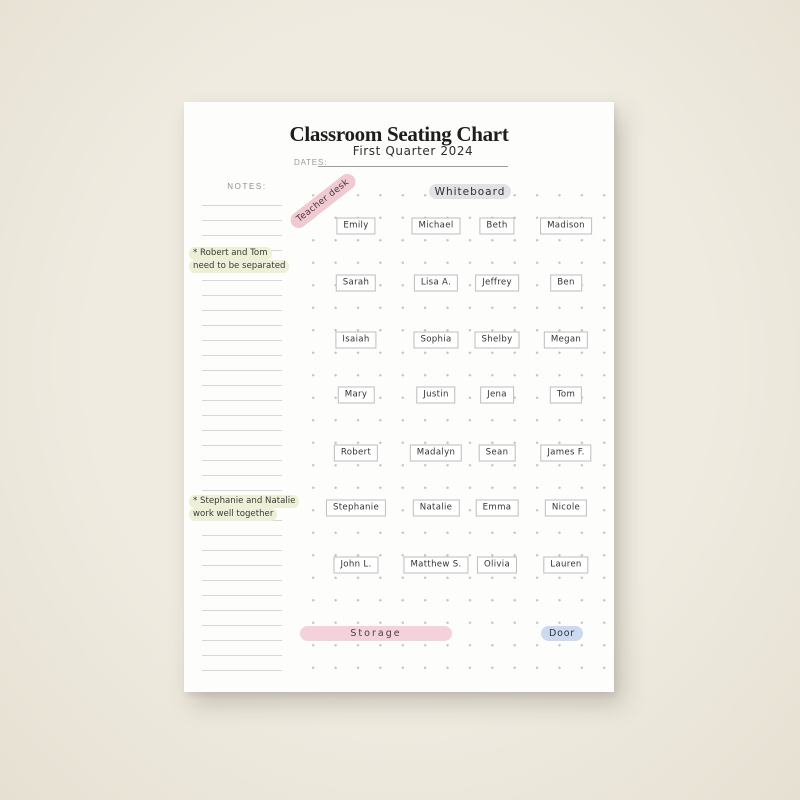 This screenshot has width=800, height=800. Describe the element at coordinates (566, 565) in the screenshot. I see `seat-box: Lauren` at that location.